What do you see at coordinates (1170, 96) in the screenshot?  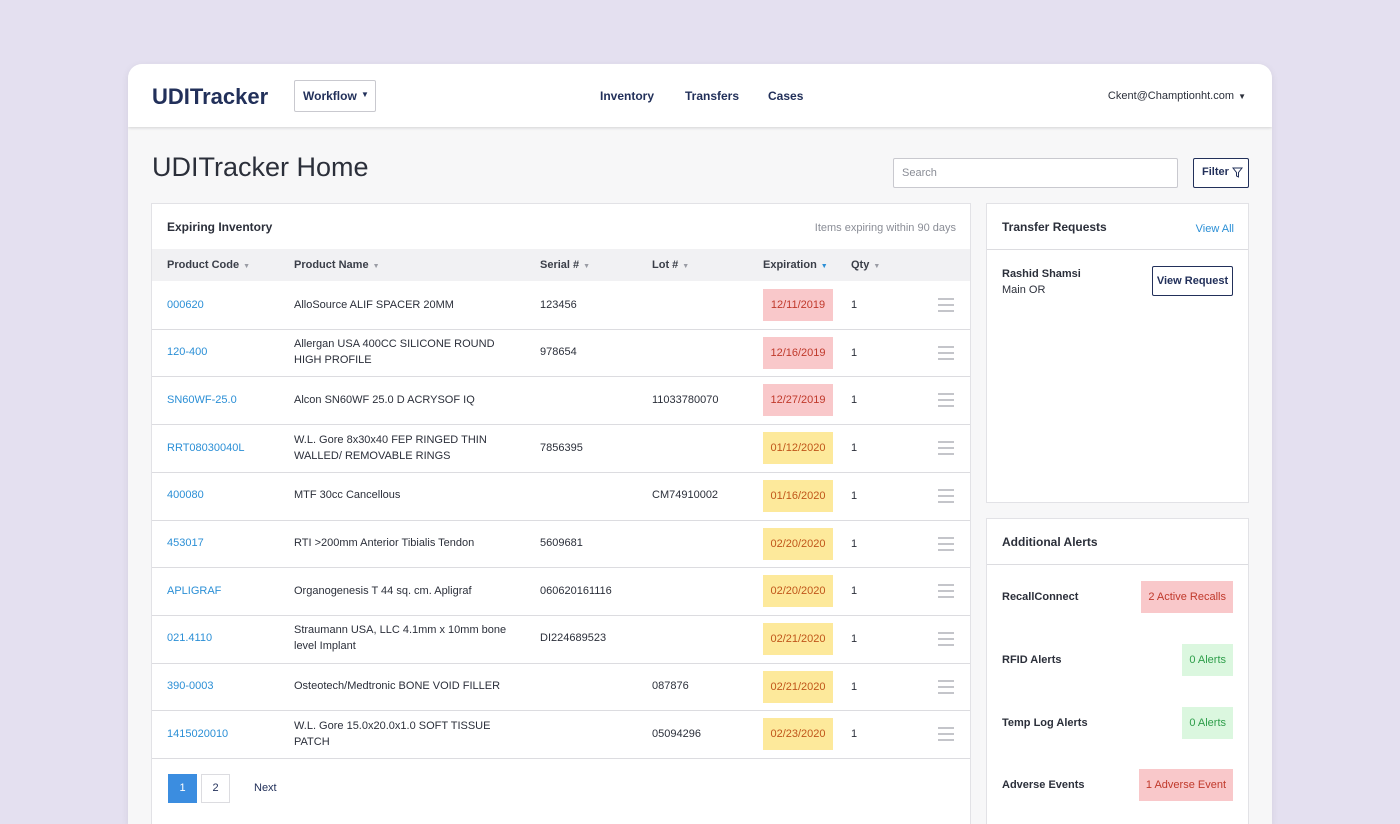 I see `user-menu: Ckent@Champtionht.com` at bounding box center [1170, 96].